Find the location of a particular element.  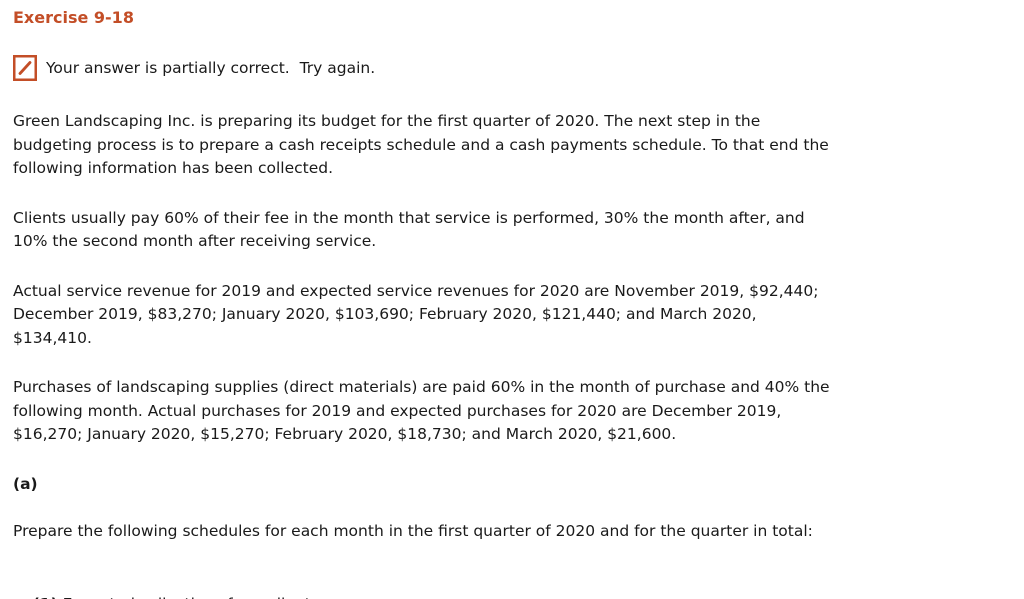

requirement-1-text: Expected collections from clients. is located at coordinates (191, 597).